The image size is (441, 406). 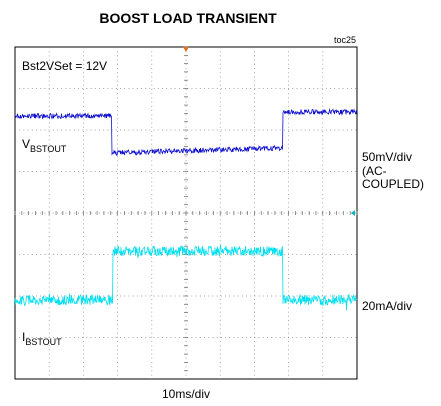 What do you see at coordinates (44, 145) in the screenshot?
I see `trace-label: VBSTOUT` at bounding box center [44, 145].